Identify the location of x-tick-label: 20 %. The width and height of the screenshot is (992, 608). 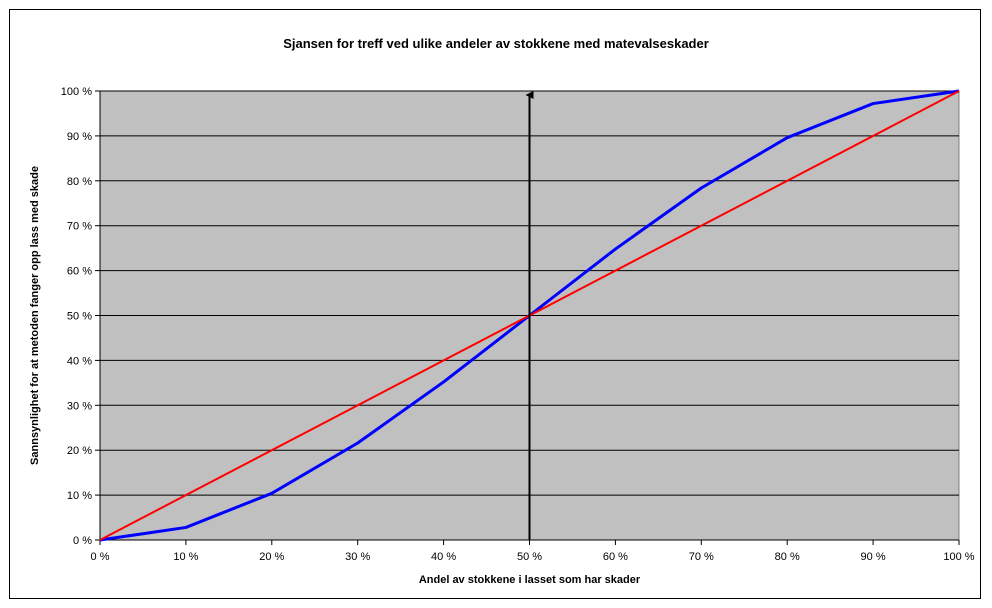
(271, 557).